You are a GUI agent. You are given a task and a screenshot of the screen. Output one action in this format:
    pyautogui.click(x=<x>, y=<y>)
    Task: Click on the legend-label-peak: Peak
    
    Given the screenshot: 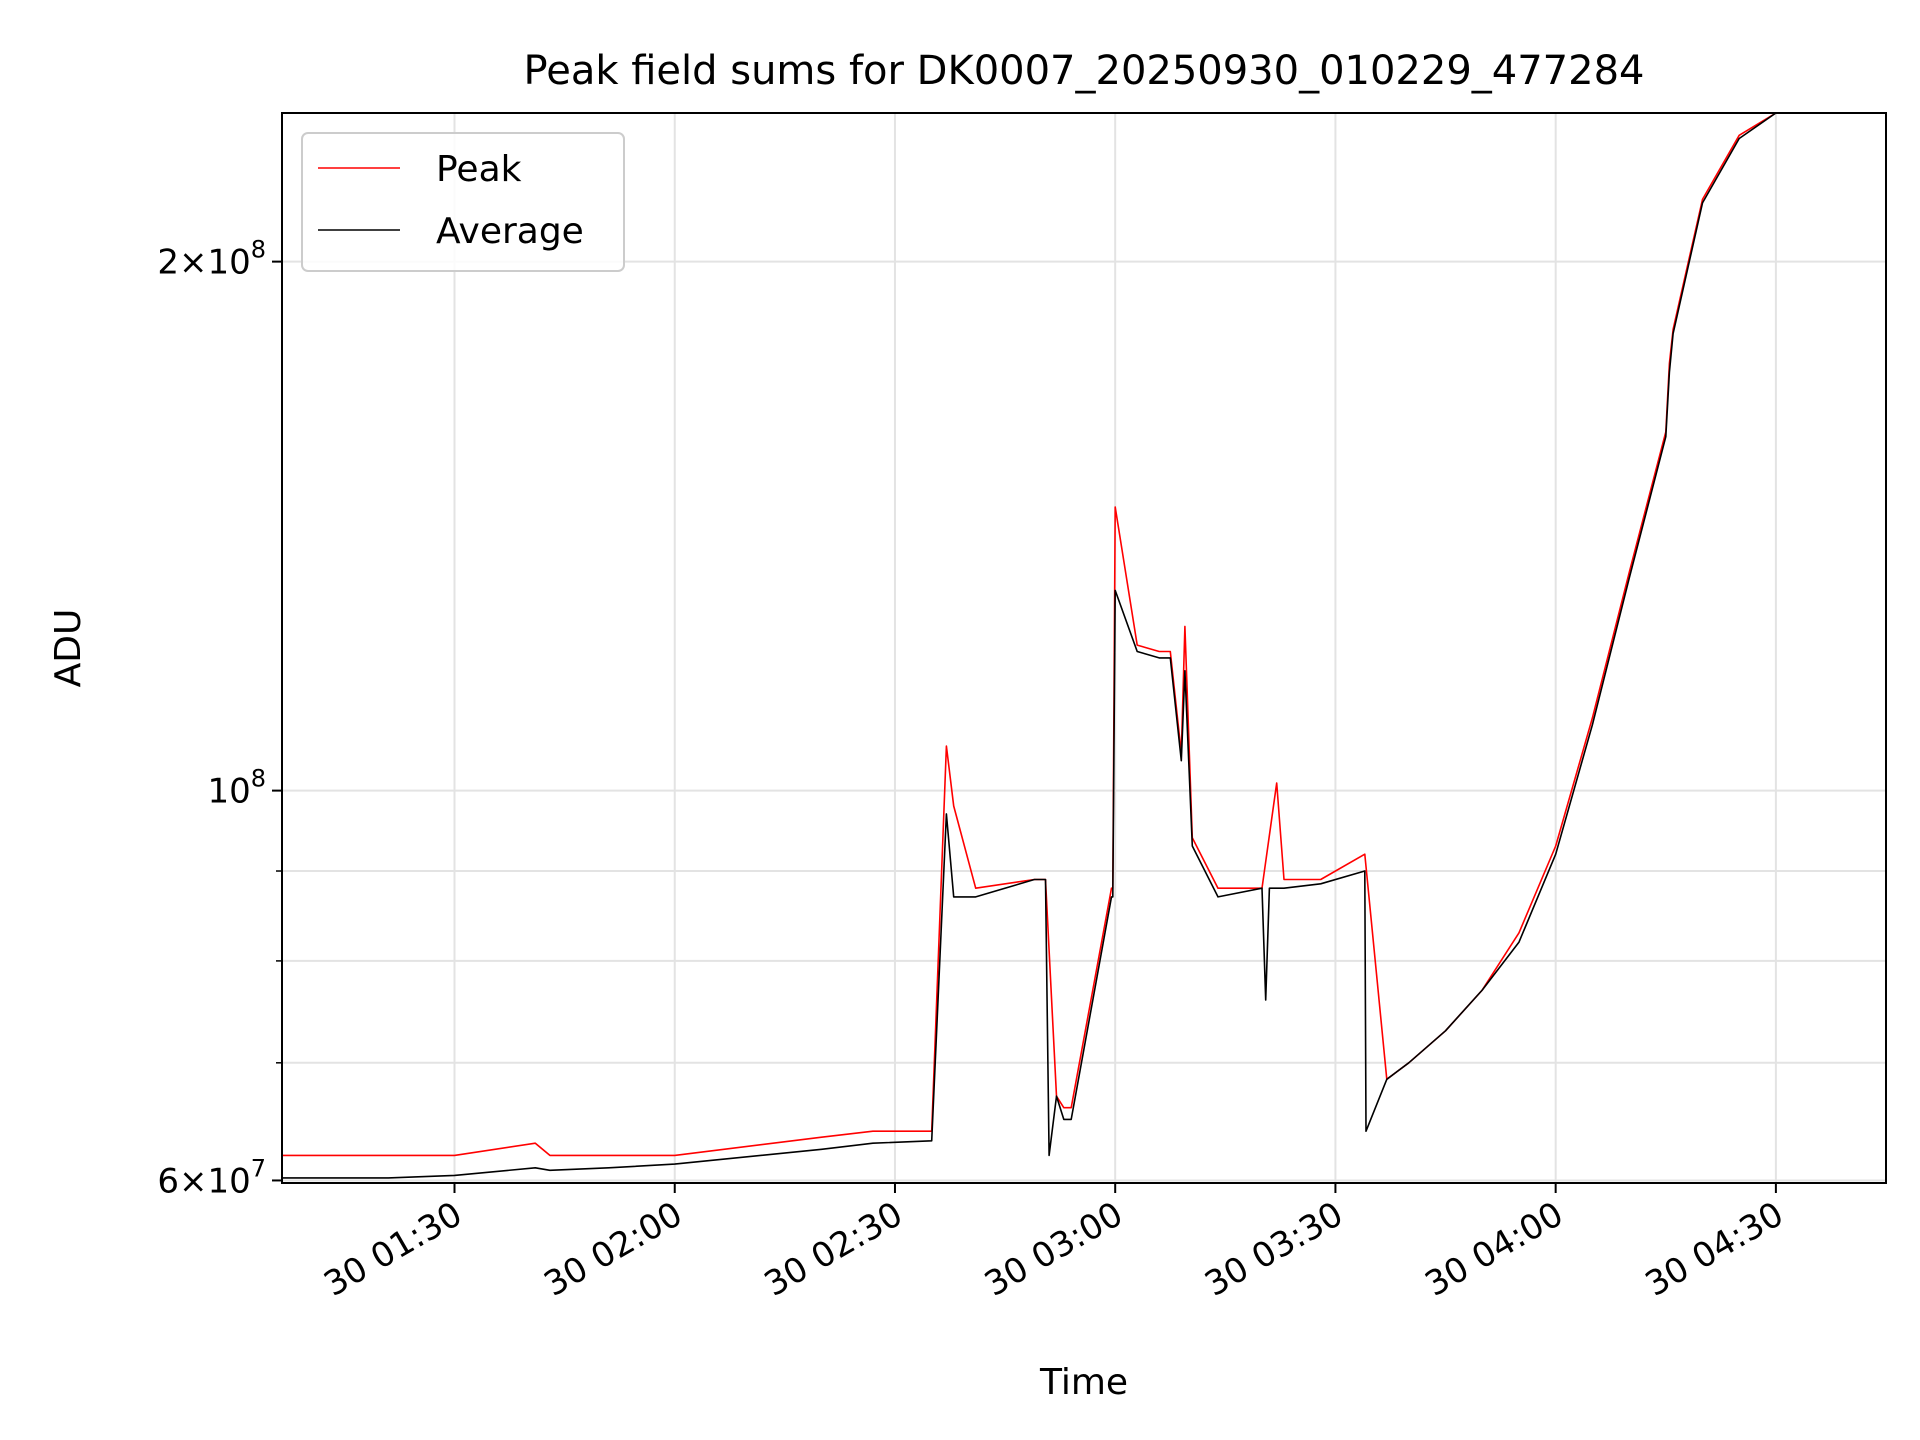 What is the action you would take?
    pyautogui.click(x=479, y=169)
    